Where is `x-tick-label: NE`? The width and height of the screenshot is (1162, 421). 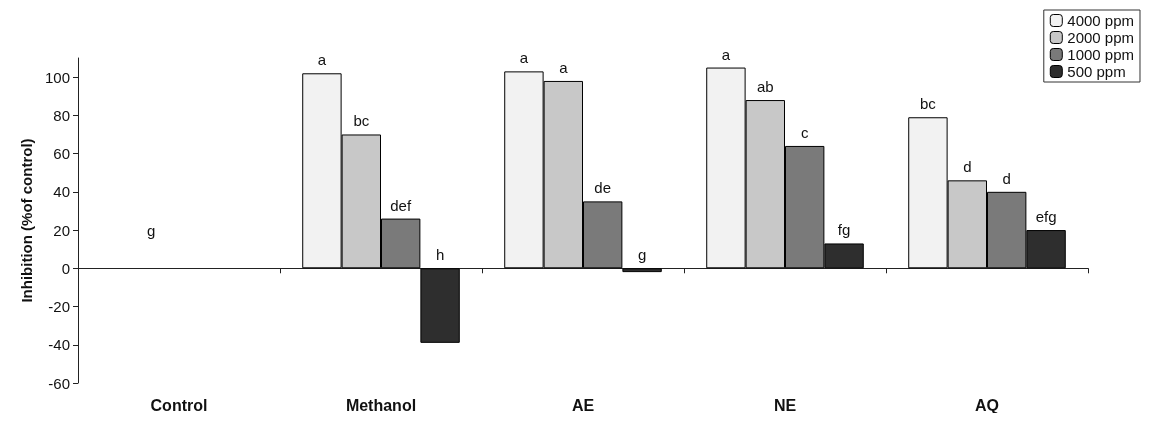
x-tick-label: NE is located at coordinates (785, 405).